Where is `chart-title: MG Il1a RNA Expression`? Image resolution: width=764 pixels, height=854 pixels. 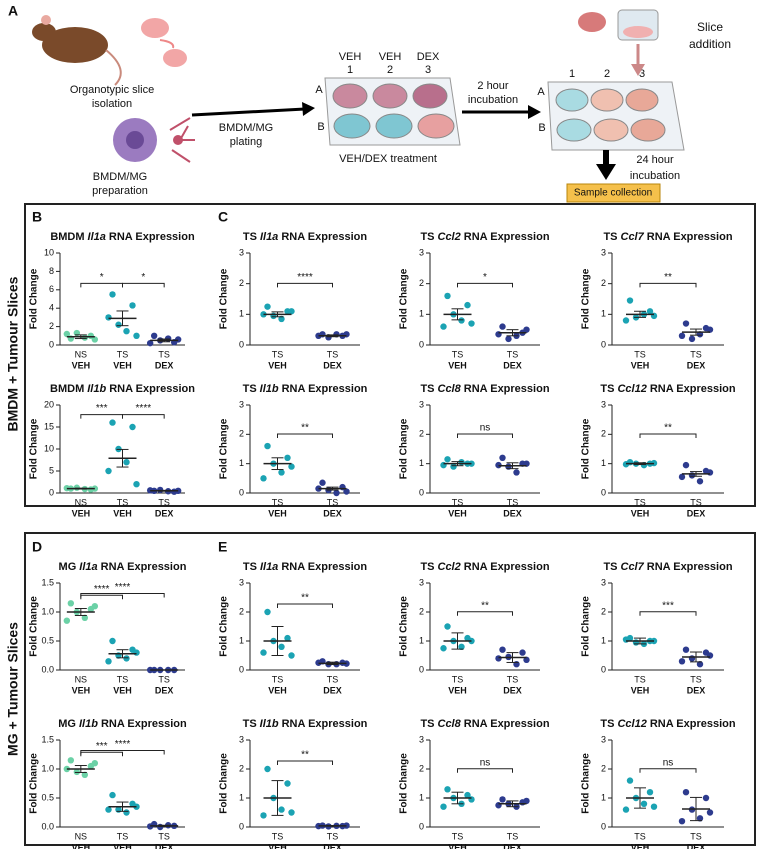 chart-title: MG Il1a RNA Expression is located at coordinates (123, 567).